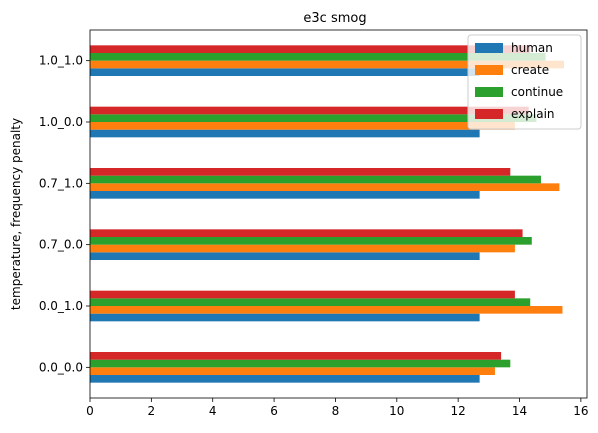  Describe the element at coordinates (285, 317) in the screenshot. I see `bar-human-0.0_1.0` at that location.